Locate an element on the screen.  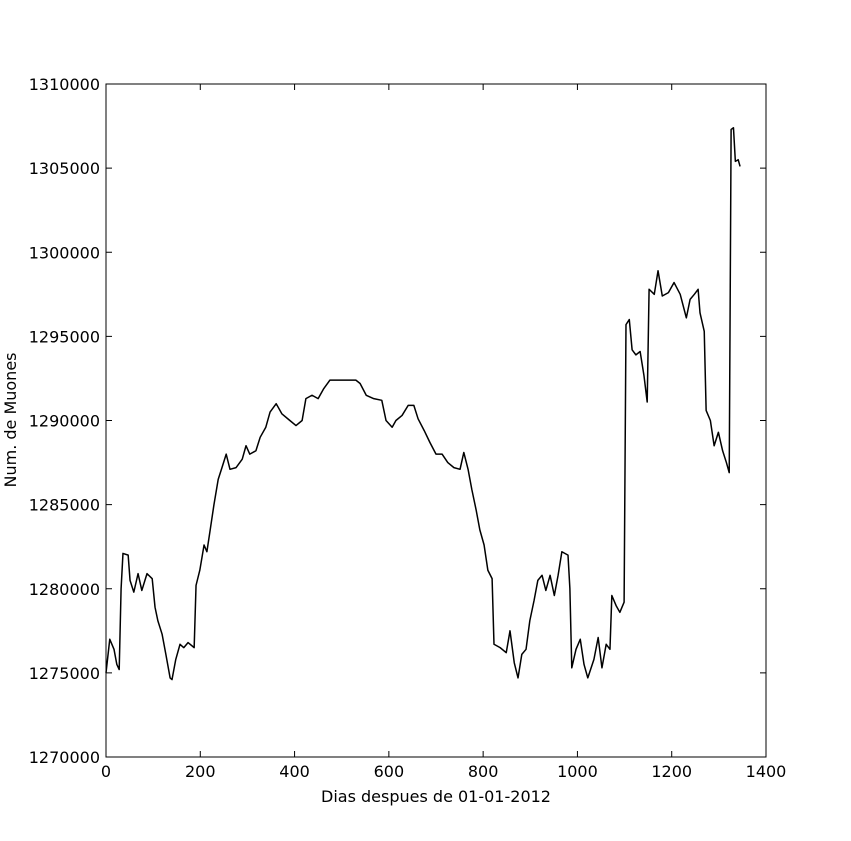
y-tick-label: 1285000 is located at coordinates (64, 505).